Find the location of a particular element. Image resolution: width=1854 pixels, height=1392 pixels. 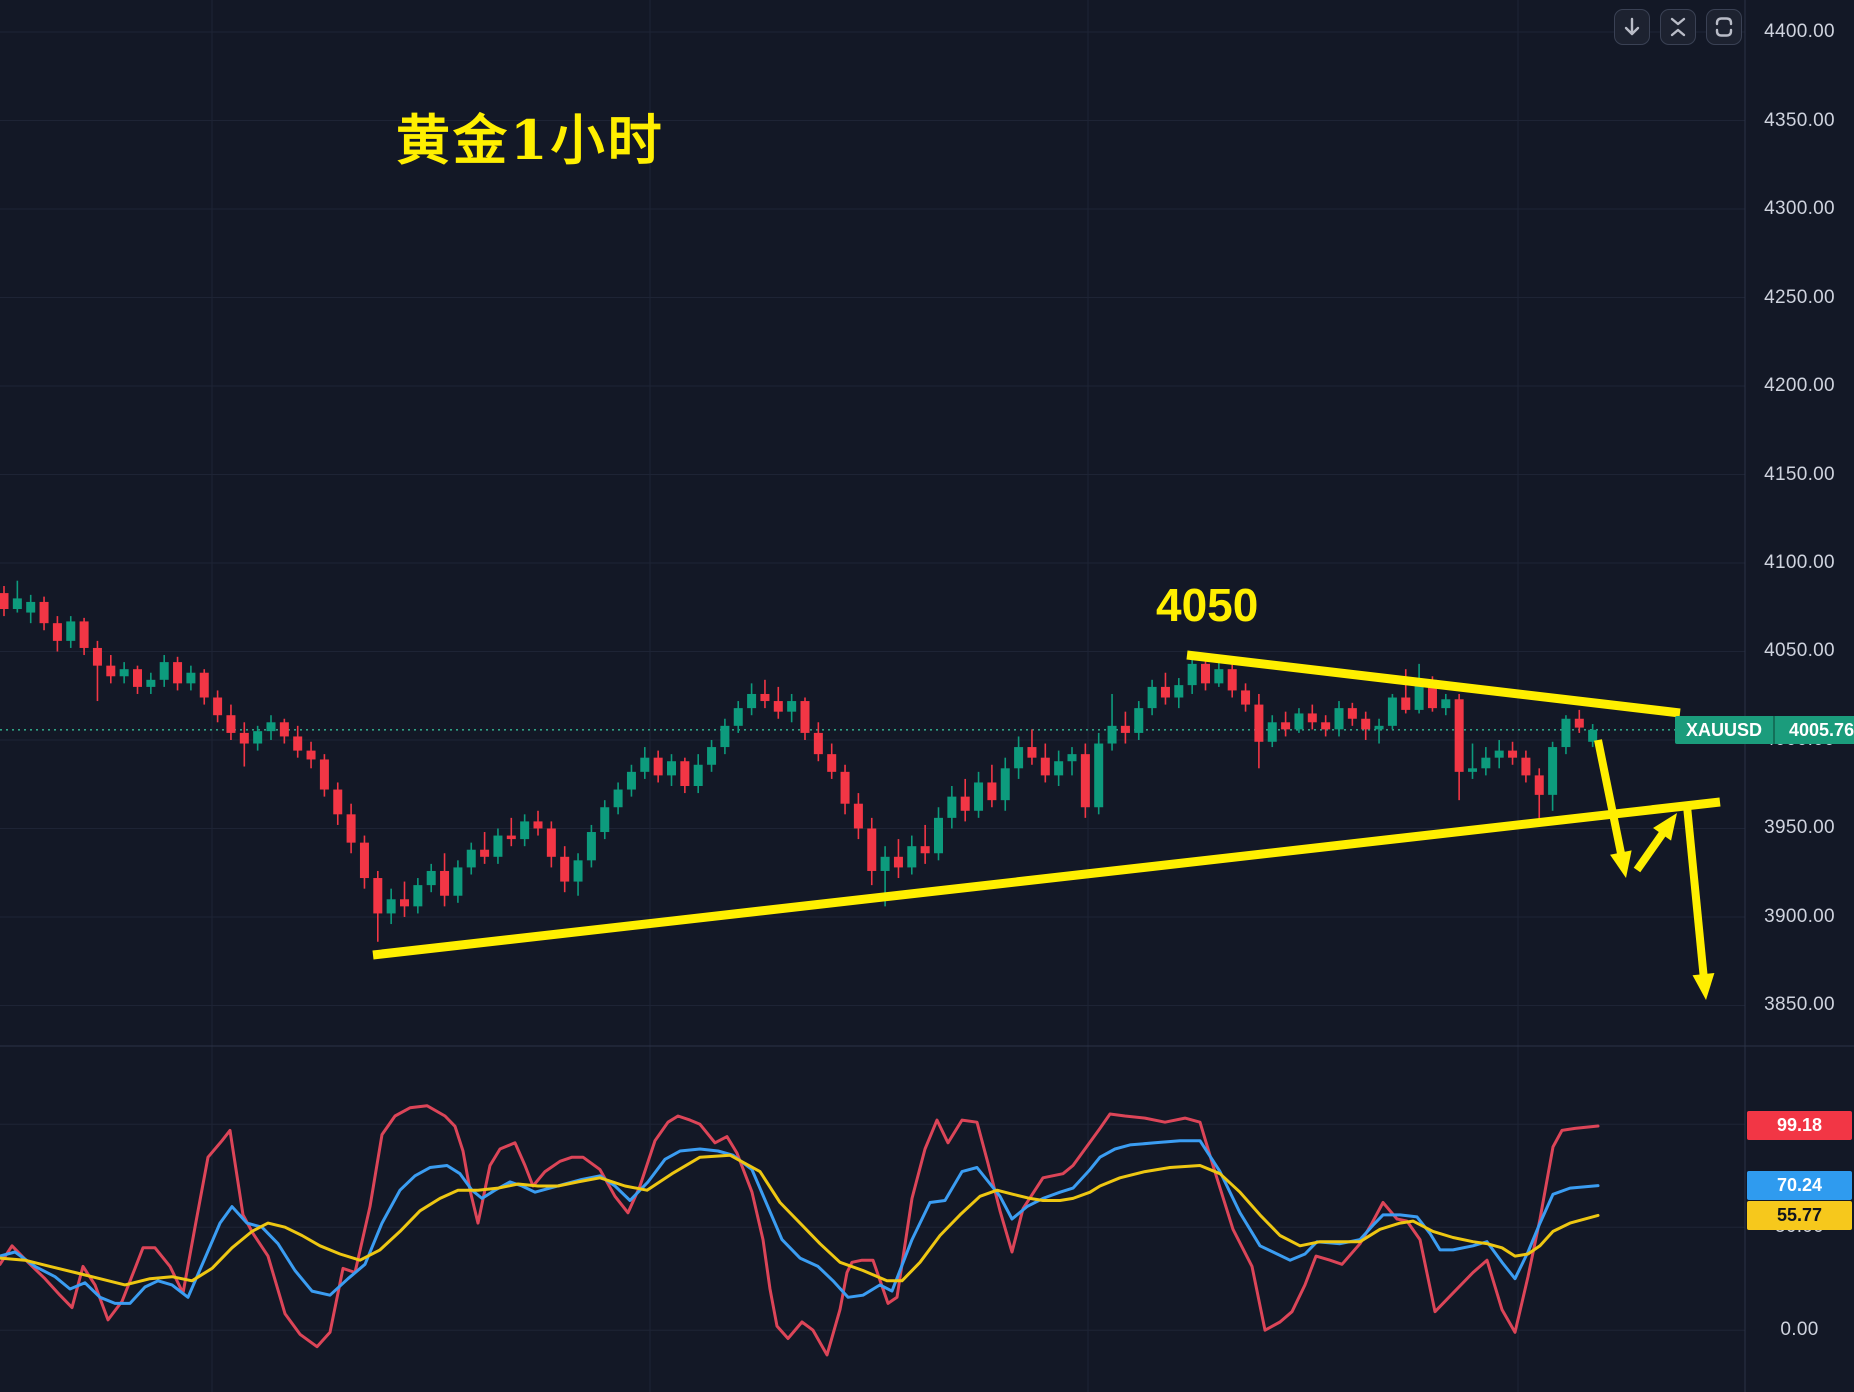

price-tick-label: 4350.00 is located at coordinates (1799, 120).